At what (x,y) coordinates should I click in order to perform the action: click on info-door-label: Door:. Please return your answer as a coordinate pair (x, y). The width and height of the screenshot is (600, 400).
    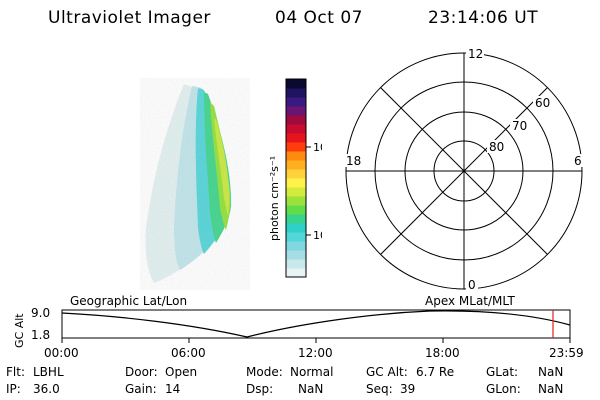
    Looking at the image, I should click on (141, 372).